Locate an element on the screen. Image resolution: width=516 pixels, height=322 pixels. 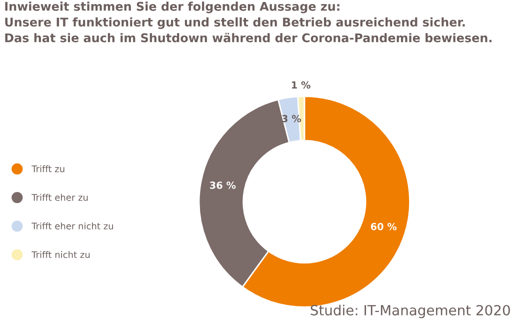
legend-label: Trifft eher nicht zu is located at coordinates (72, 226).